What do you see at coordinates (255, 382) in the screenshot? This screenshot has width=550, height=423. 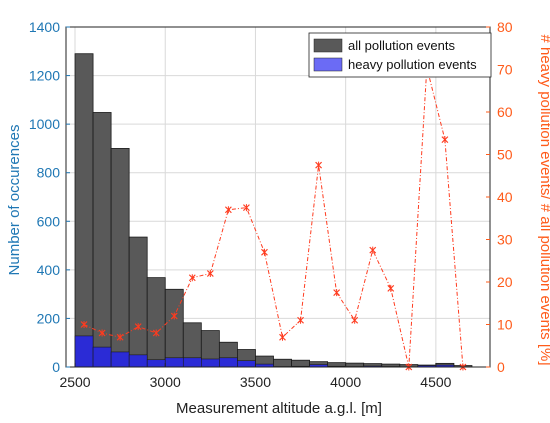 I see `x-tick-label-3500: 3500` at bounding box center [255, 382].